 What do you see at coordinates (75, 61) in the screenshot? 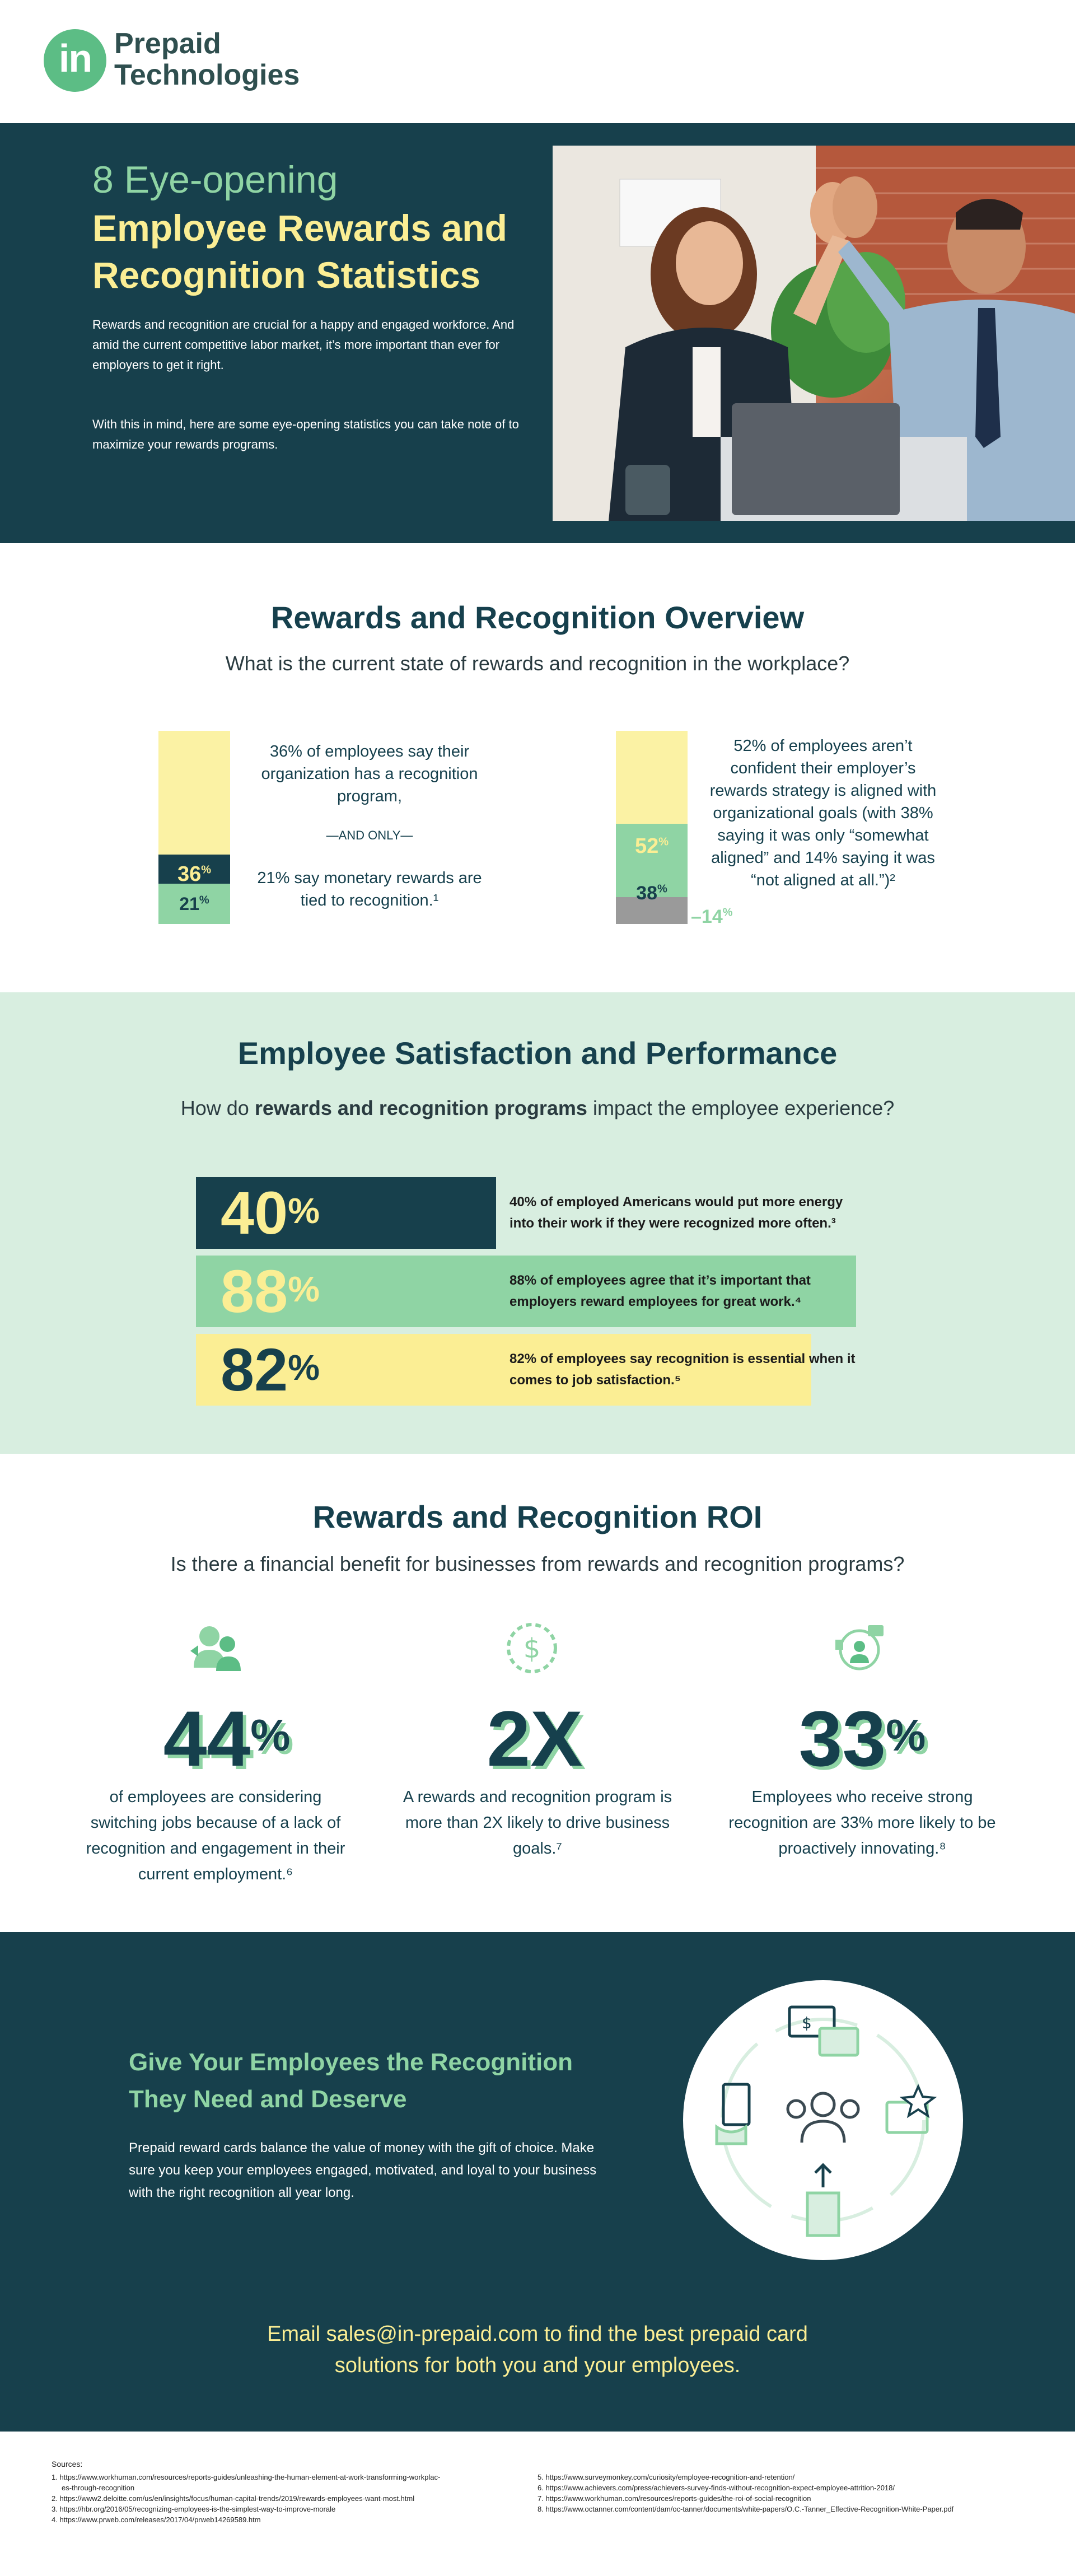
I see `logo-mark: in` at bounding box center [75, 61].